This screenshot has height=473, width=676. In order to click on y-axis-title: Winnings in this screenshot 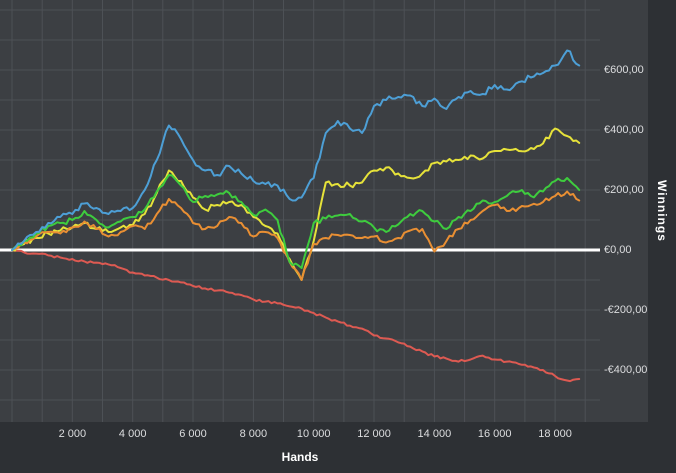, I will do `click(662, 211)`.